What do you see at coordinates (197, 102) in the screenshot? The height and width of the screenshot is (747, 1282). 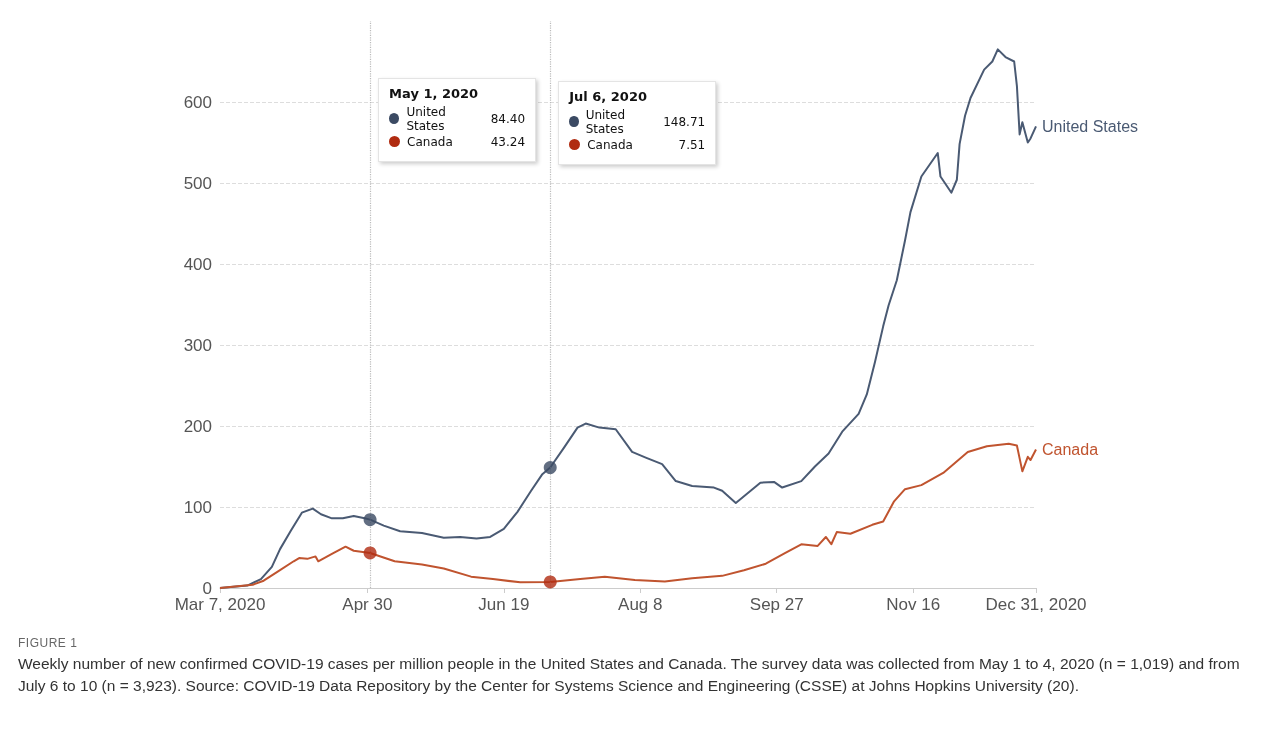 I see `y-tick-label: 600` at bounding box center [197, 102].